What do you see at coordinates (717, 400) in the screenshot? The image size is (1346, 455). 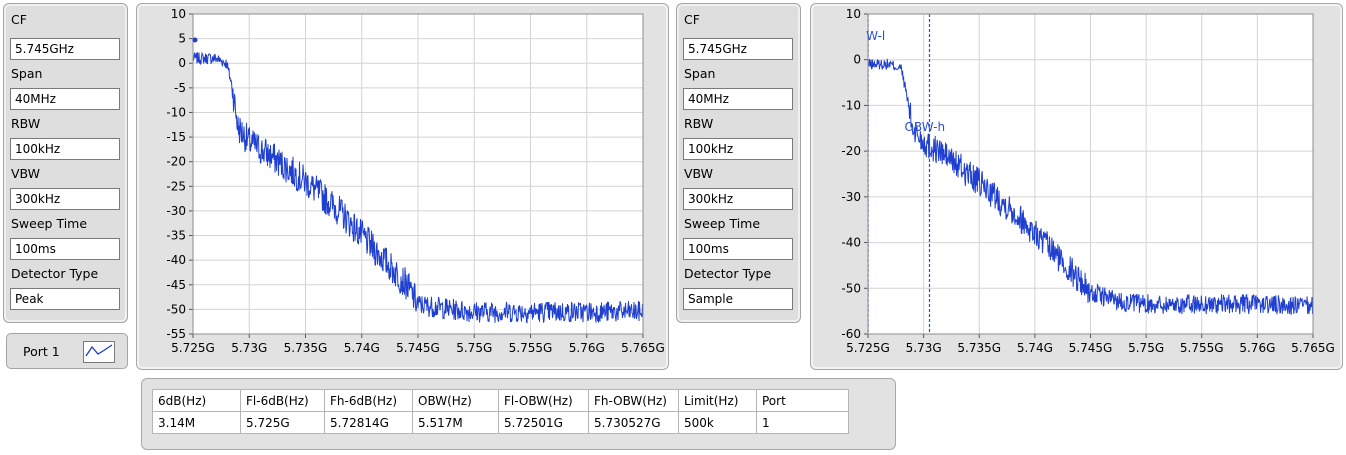 I see `header-cell: Limit(Hz)` at bounding box center [717, 400].